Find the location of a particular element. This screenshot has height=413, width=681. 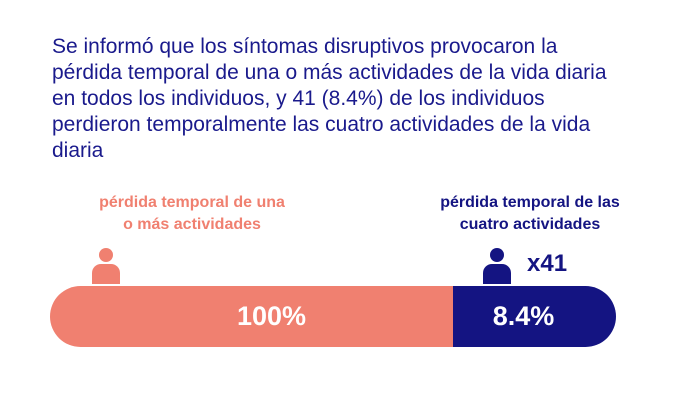

multiplier-label: x41 is located at coordinates (547, 263).